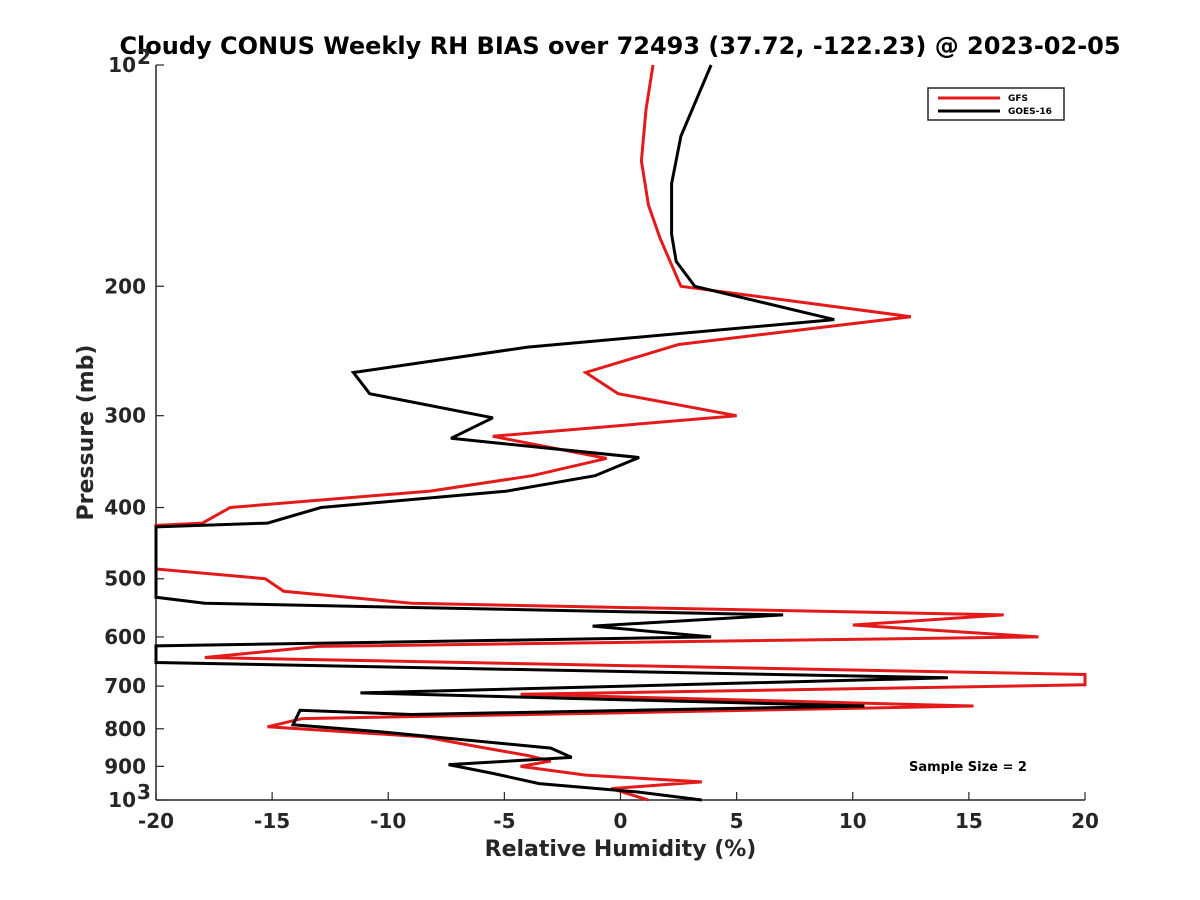 The width and height of the screenshot is (1200, 900). Describe the element at coordinates (388, 821) in the screenshot. I see `x-tick-label: -10` at that location.